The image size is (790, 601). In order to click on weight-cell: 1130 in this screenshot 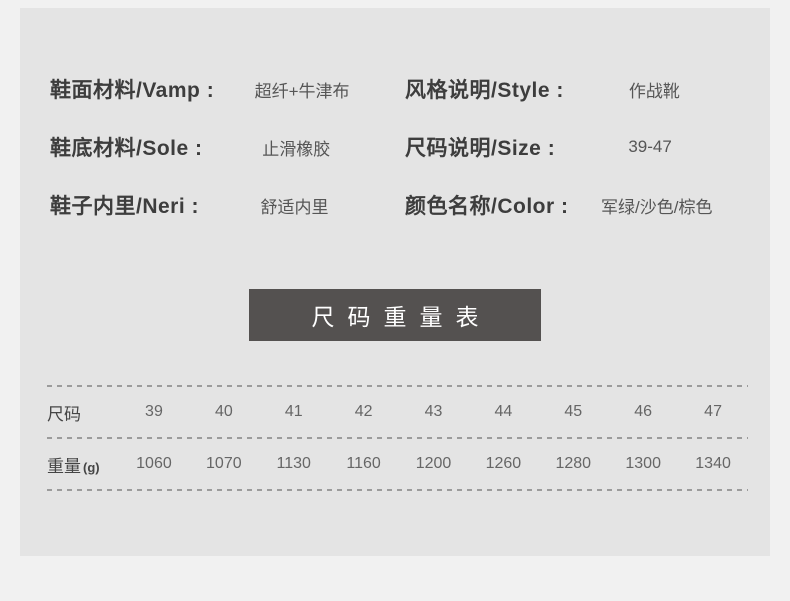, I will do `click(293, 463)`.